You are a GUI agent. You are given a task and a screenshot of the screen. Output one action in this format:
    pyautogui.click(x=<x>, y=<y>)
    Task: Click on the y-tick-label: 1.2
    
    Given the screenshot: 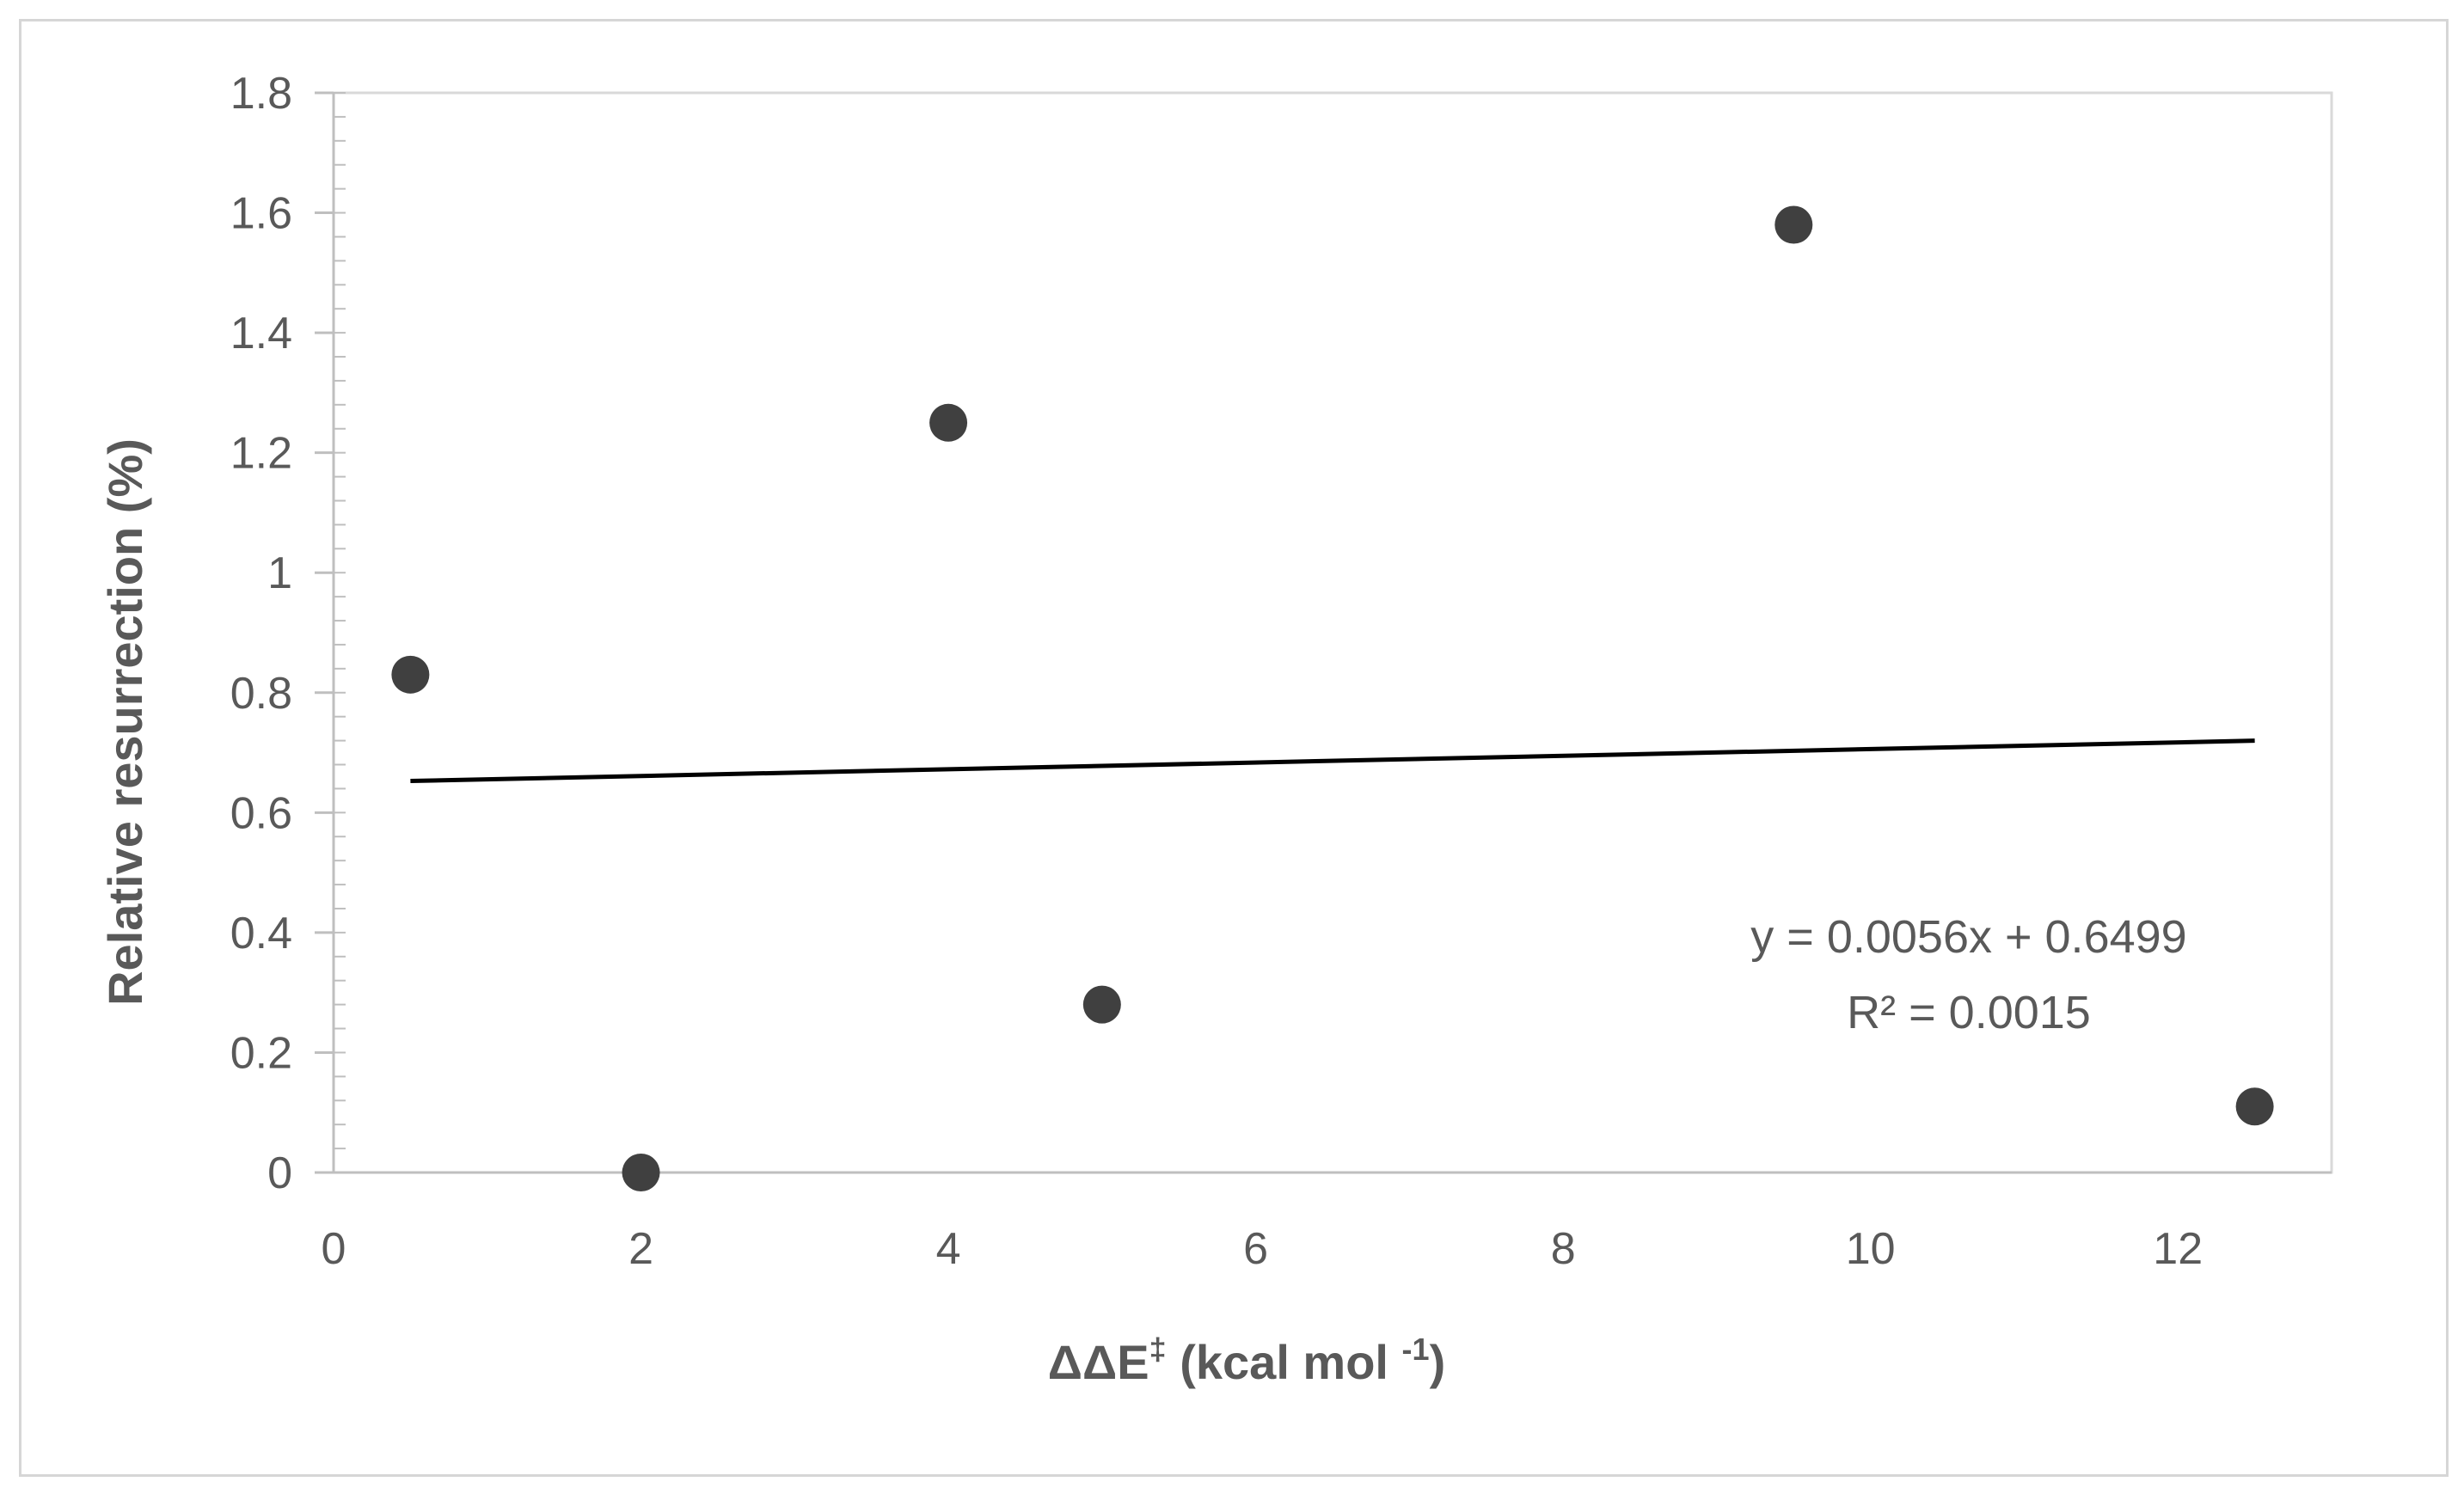 What is the action you would take?
    pyautogui.click(x=261, y=454)
    